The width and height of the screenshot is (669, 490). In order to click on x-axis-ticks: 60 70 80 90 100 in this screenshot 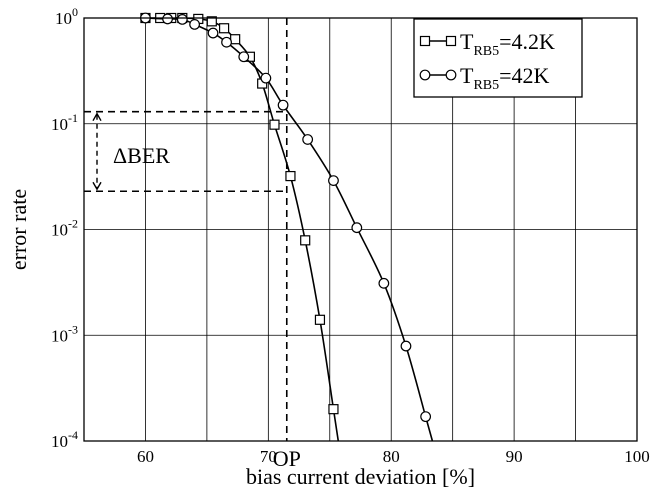, I will do `click(393, 456)`.